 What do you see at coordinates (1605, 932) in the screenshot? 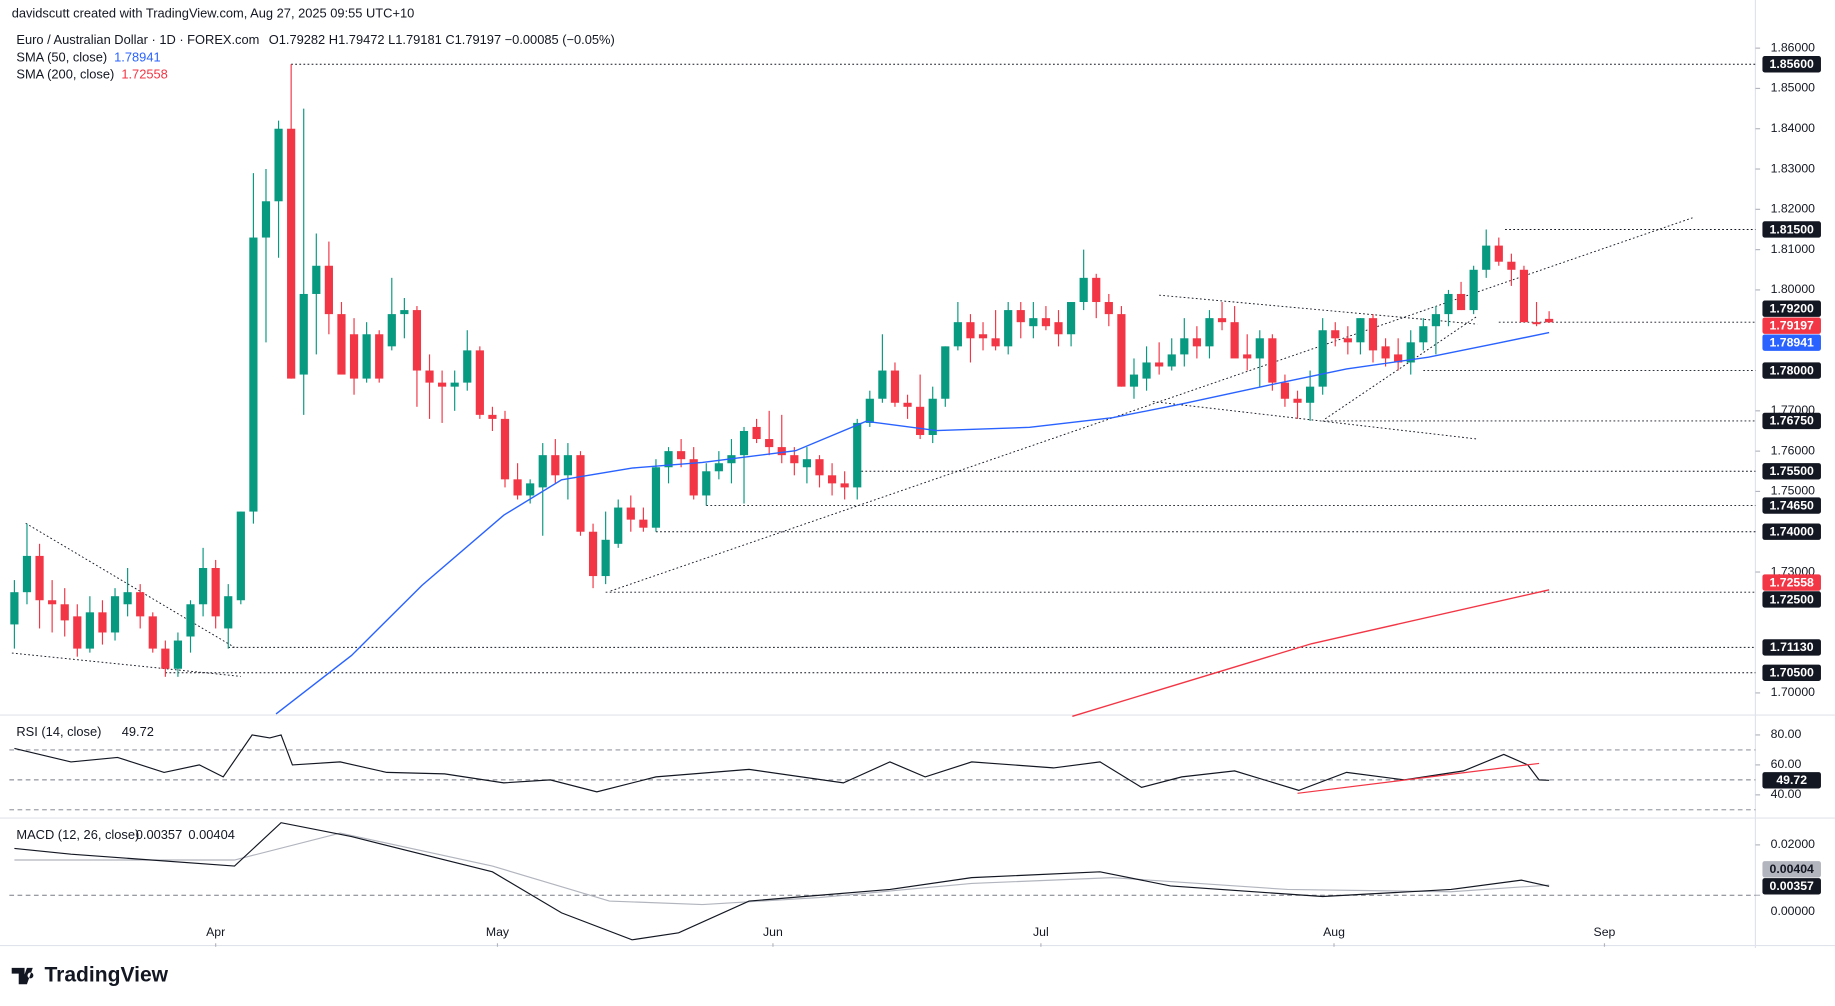
I see `x-tick-label: Sep` at bounding box center [1605, 932].